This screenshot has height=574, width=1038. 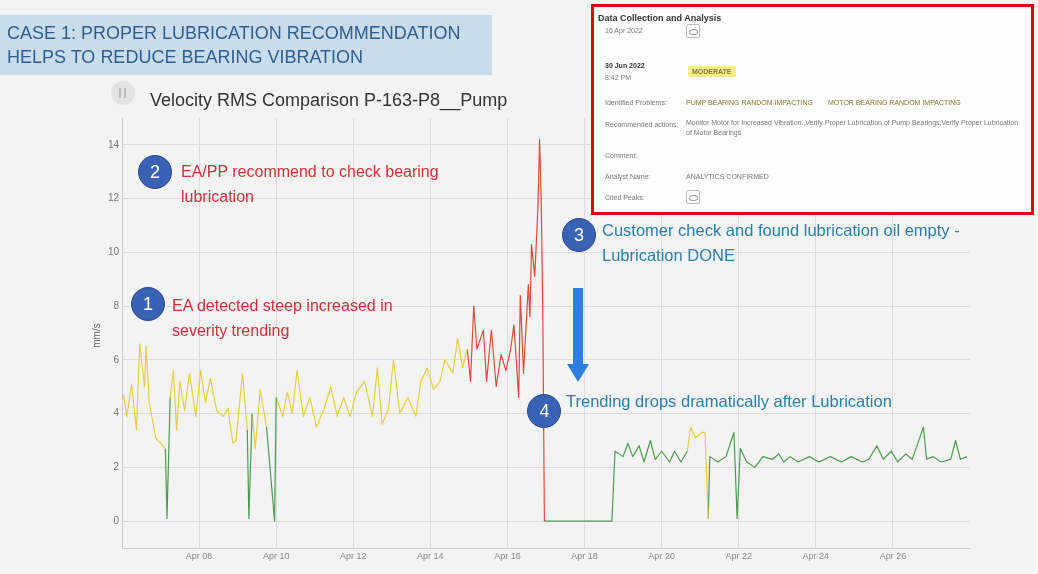 I want to click on x-tick-label: Apr 20, so click(x=661, y=555).